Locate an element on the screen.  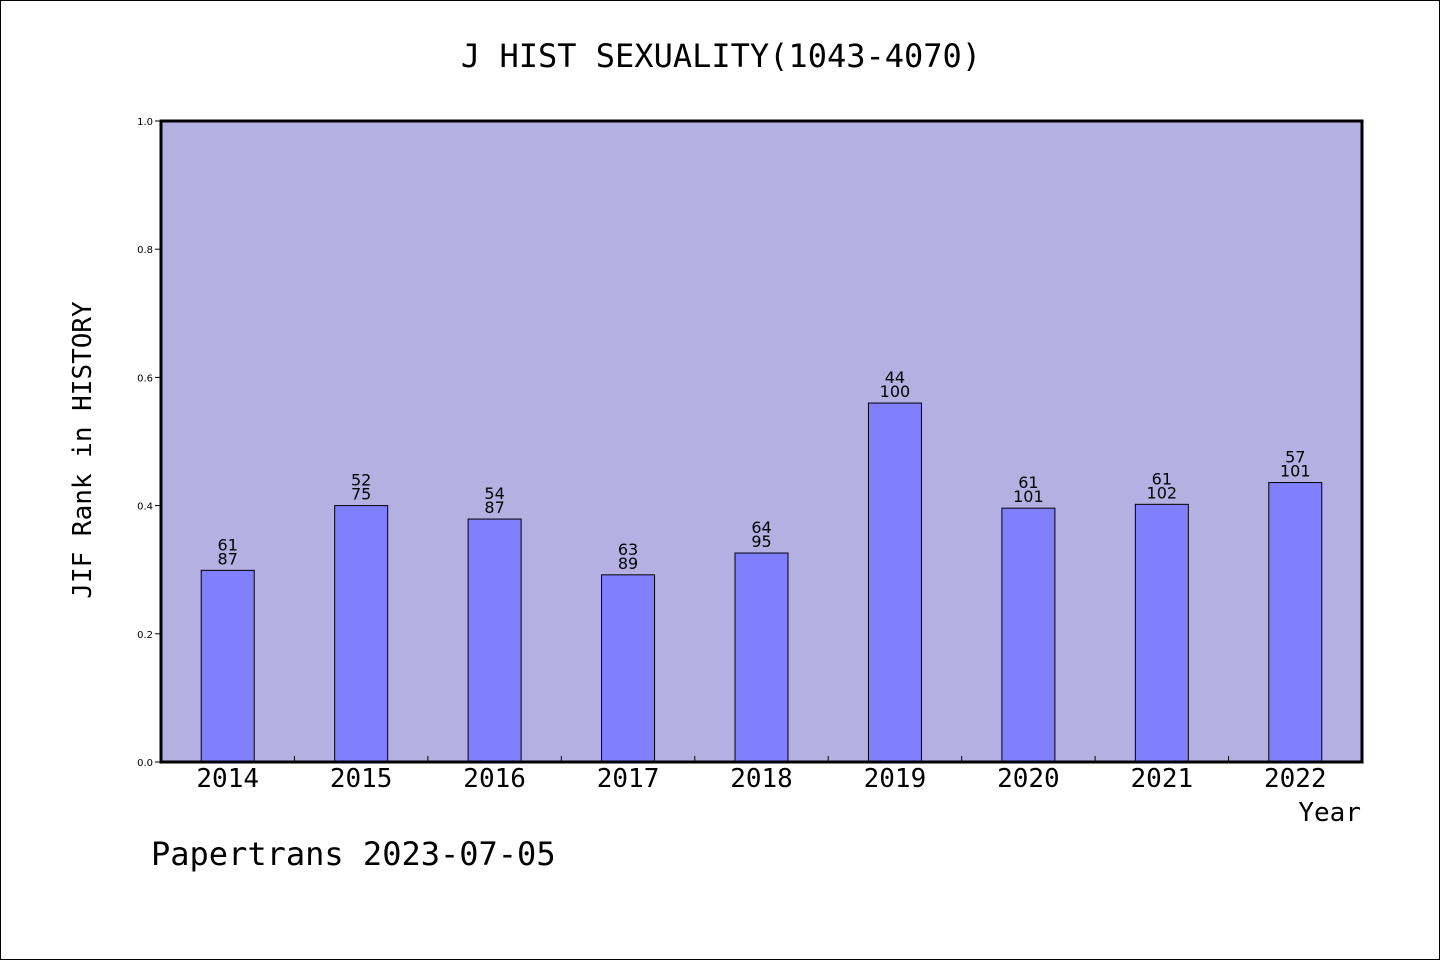
y-tick-label: 0.6 is located at coordinates (145, 378).